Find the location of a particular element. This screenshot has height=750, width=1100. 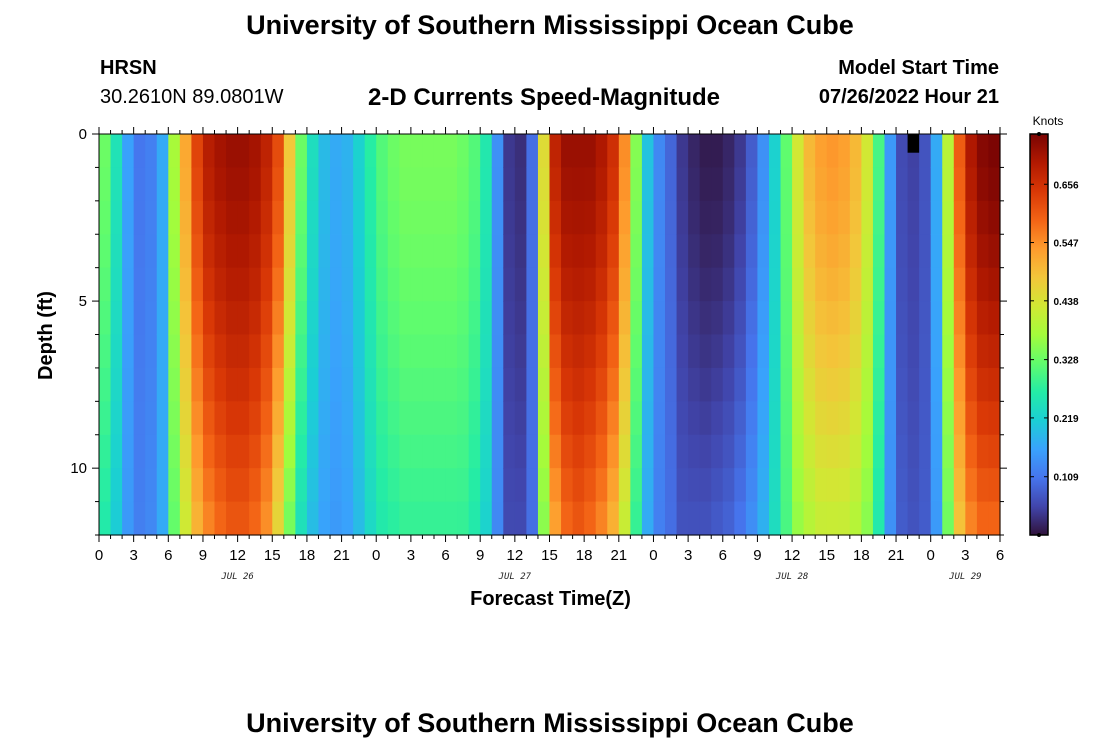

x-tick-label: 18 is located at coordinates (861, 555).